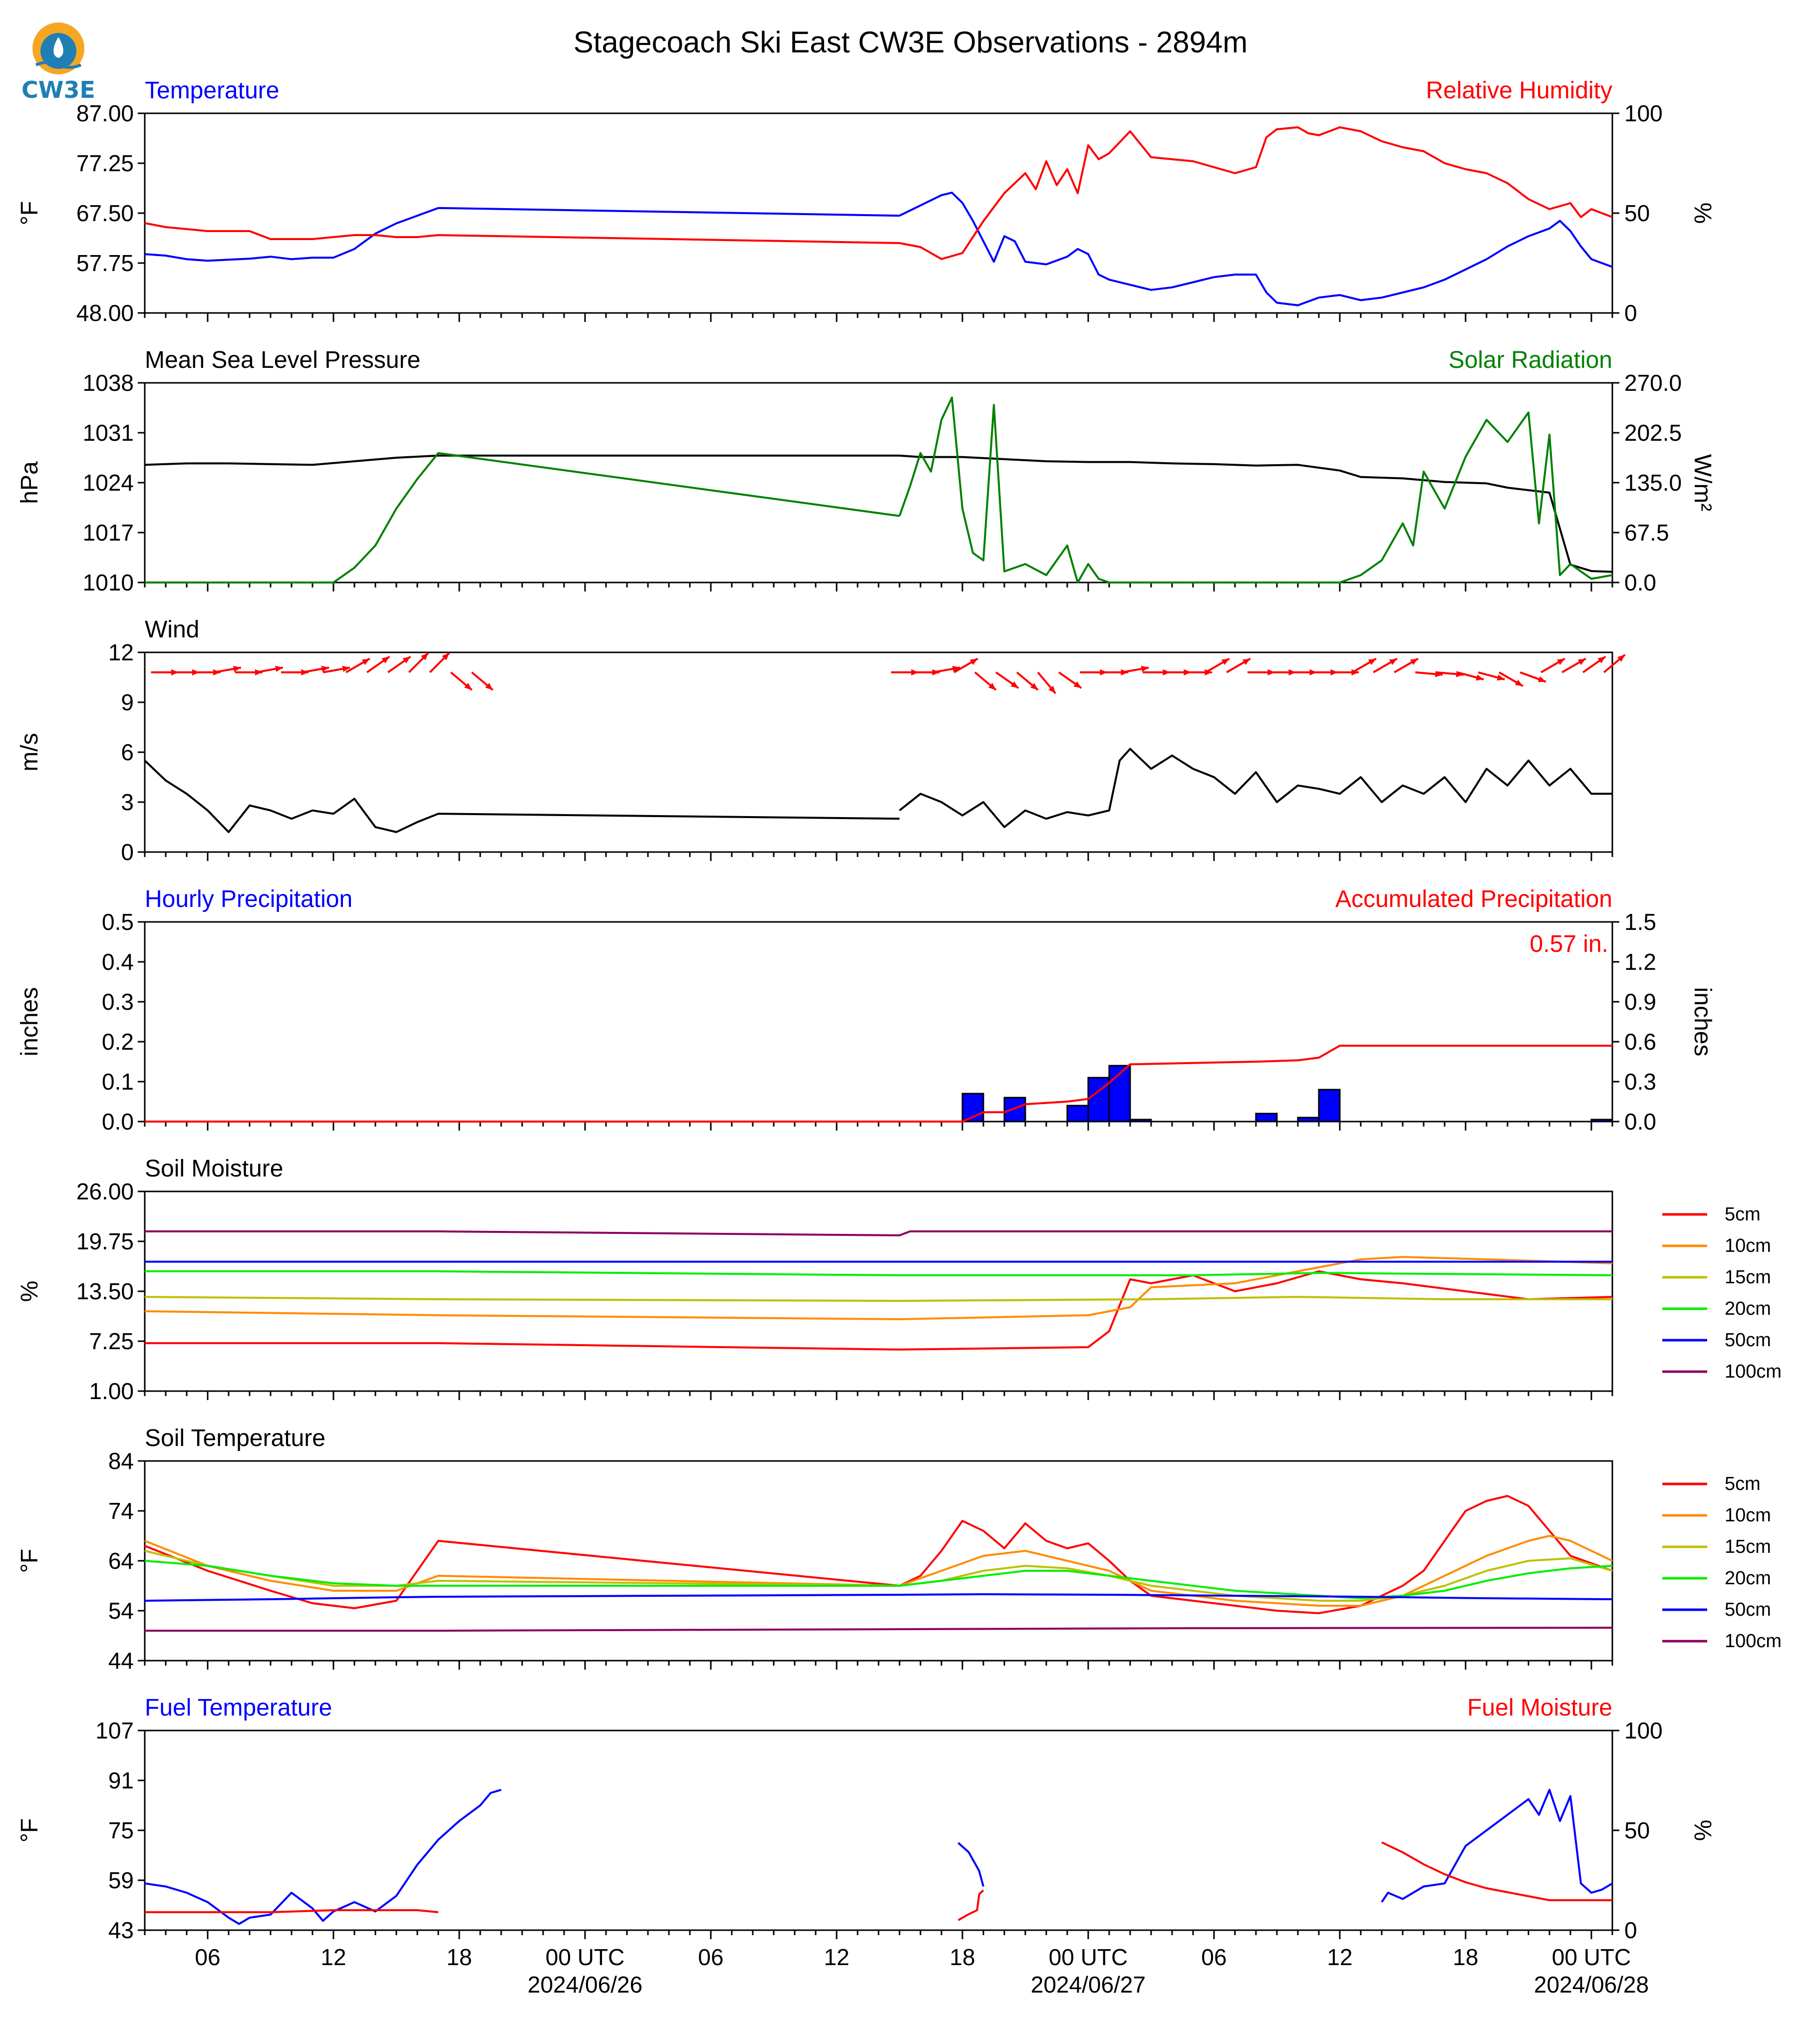  What do you see at coordinates (58, 47) in the screenshot?
I see `logo-drop-icon` at bounding box center [58, 47].